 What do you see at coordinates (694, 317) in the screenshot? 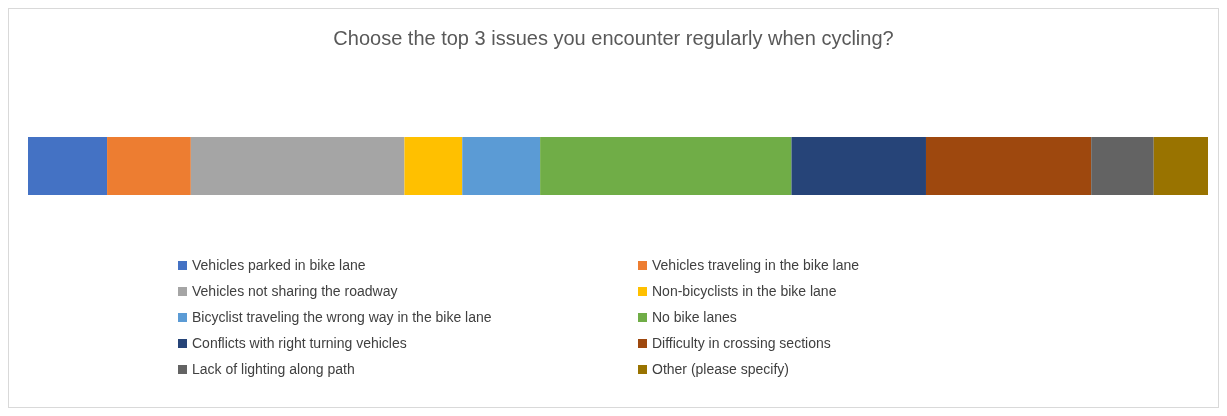
I see `legend-label: No bike lanes` at bounding box center [694, 317].